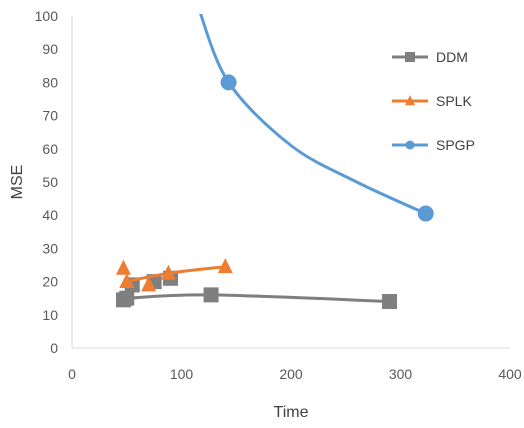 This screenshot has height=428, width=524. I want to click on x-tick-labels: 0 100 200 300 400, so click(295, 374).